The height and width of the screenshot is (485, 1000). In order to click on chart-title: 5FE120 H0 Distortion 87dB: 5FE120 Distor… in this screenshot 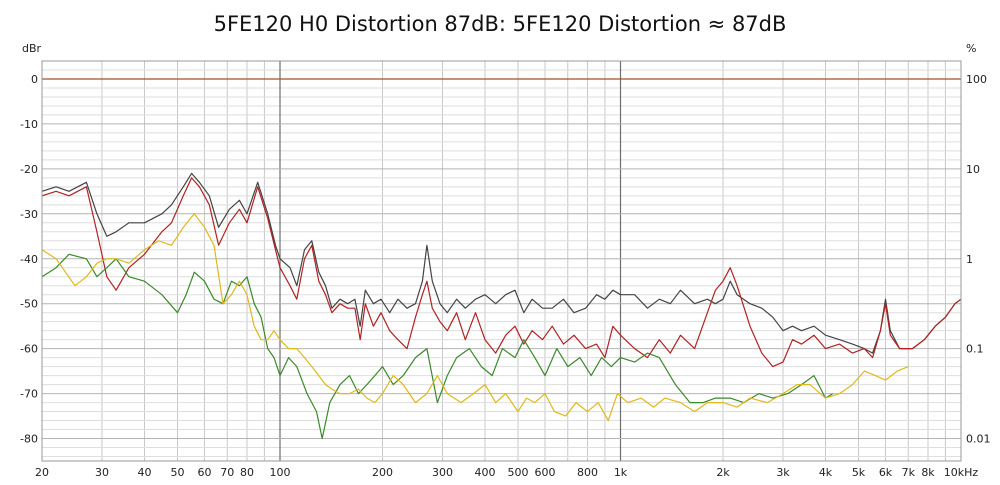, I will do `click(500, 24)`.